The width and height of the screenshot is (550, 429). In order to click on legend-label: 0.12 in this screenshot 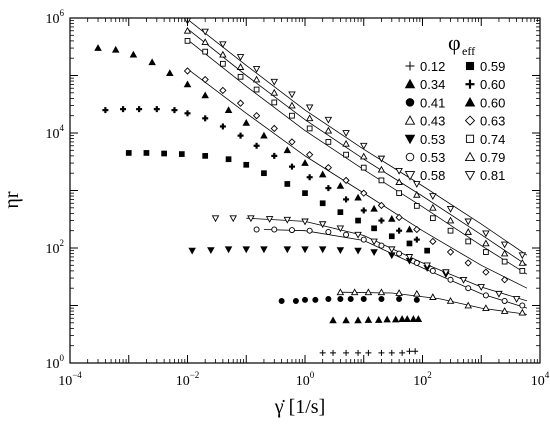, I will do `click(432, 66)`.